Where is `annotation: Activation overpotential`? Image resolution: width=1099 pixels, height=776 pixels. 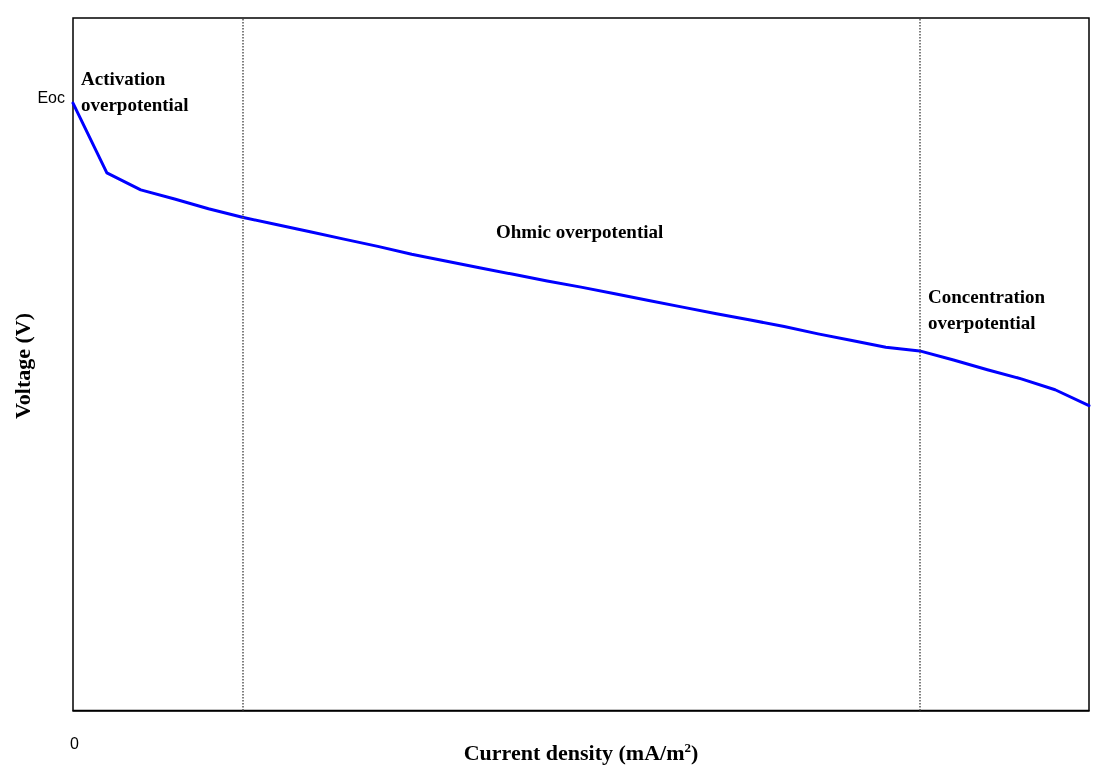 annotation: Activation overpotential is located at coordinates (135, 91).